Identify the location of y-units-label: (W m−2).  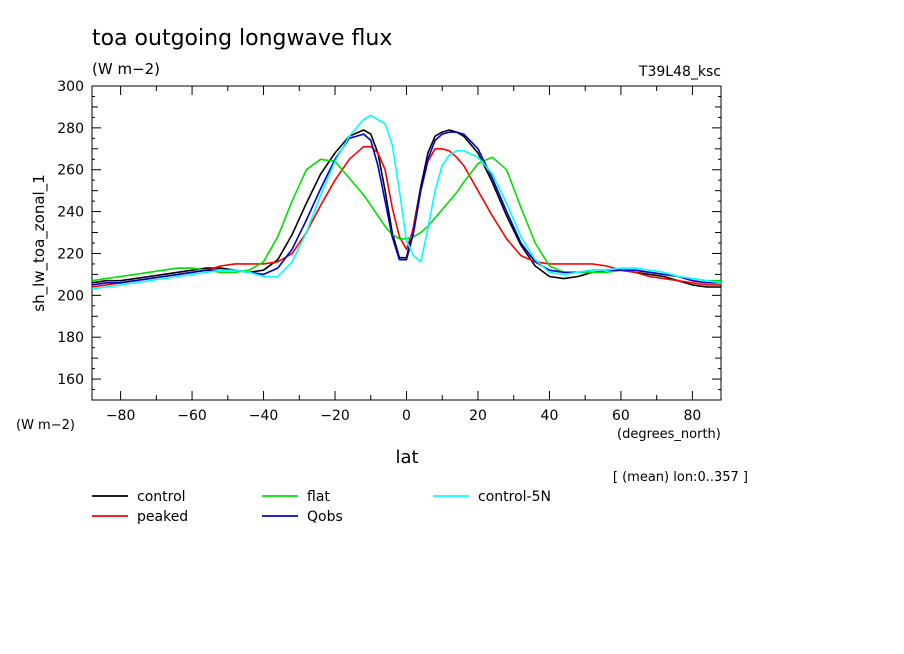
(45, 425).